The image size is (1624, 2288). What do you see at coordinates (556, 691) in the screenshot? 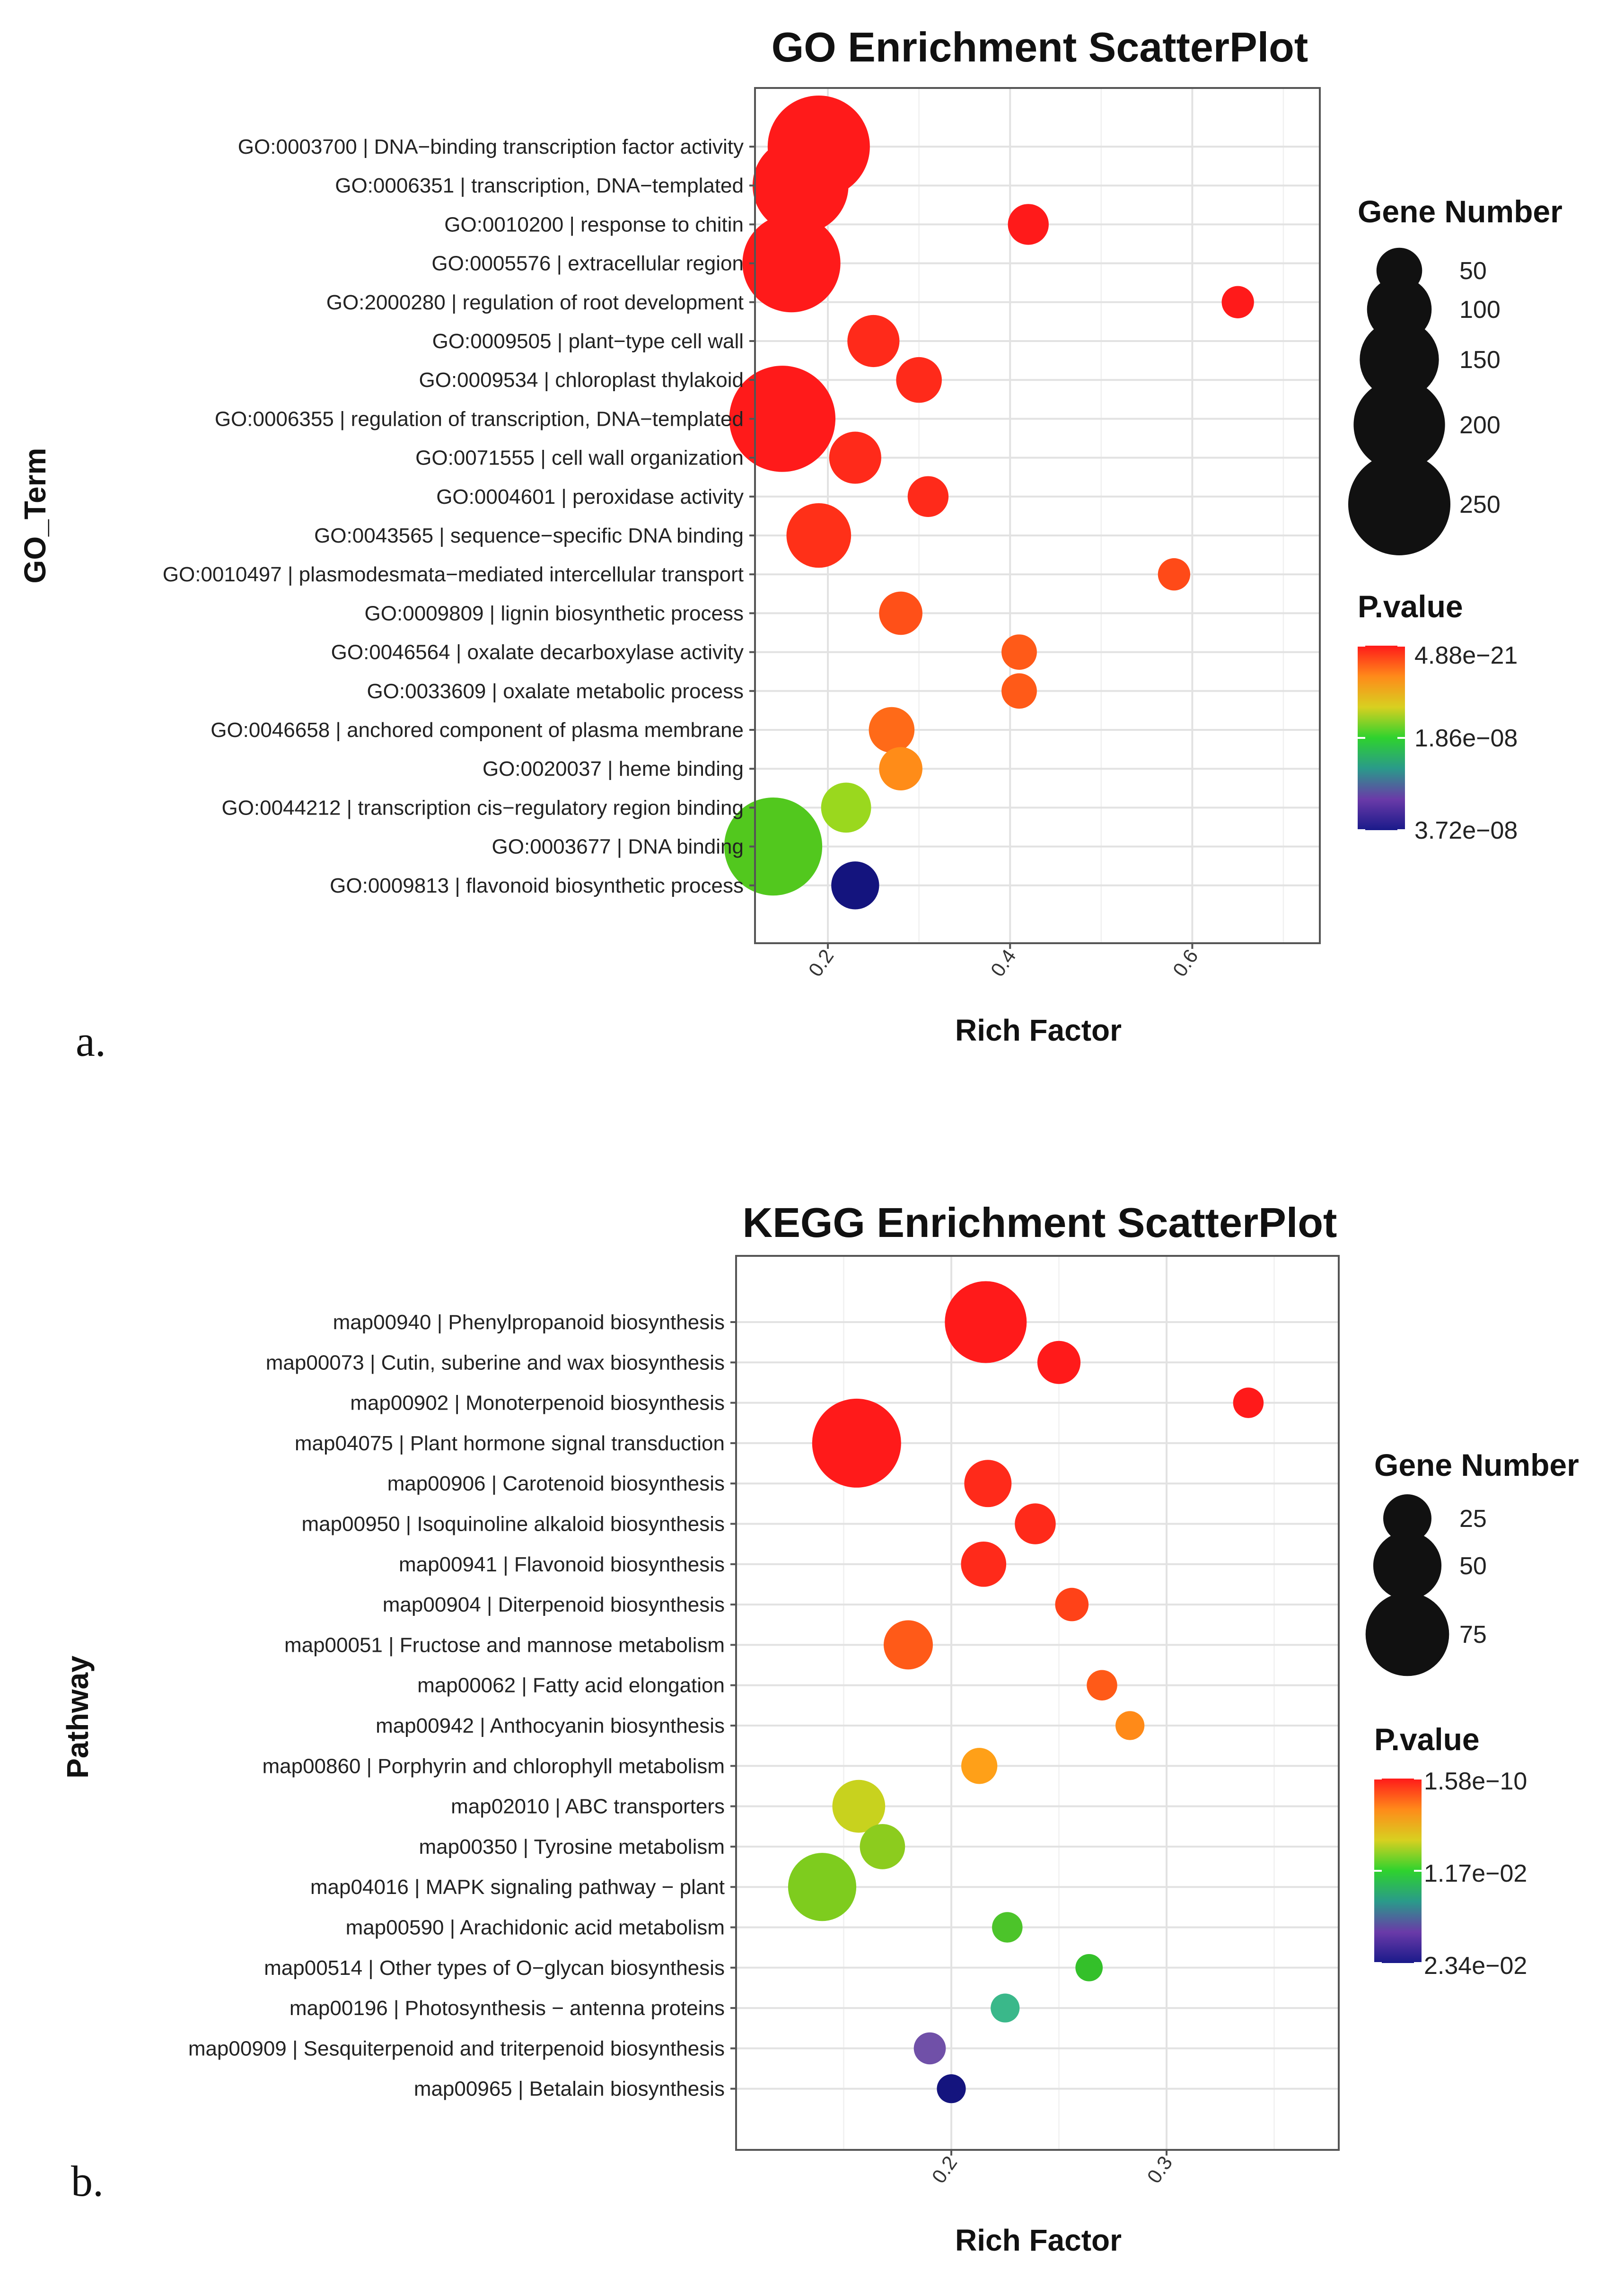
I see `y-tick-label: GO:0033609 | oxalate metabolic process` at bounding box center [556, 691].